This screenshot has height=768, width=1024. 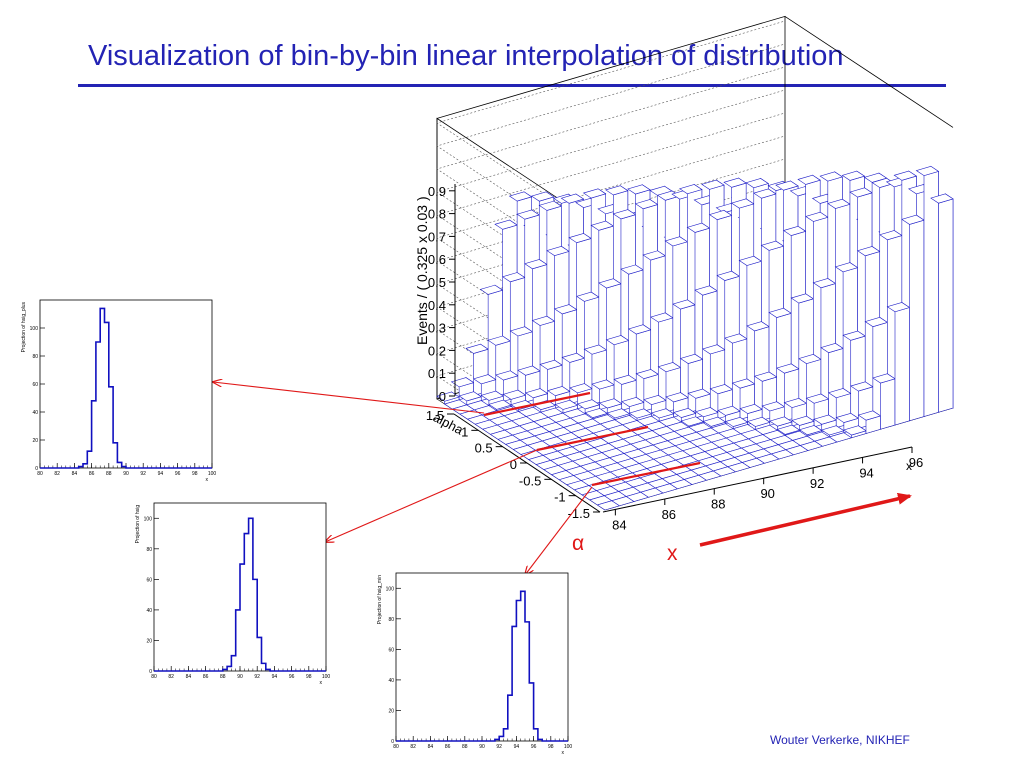 What do you see at coordinates (448, 747) in the screenshot?
I see `mini-x-tick-label: 86` at bounding box center [448, 747].